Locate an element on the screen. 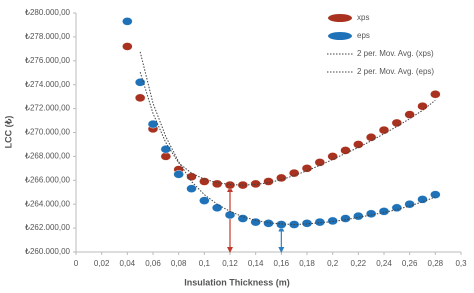 This screenshot has width=474, height=293. legend-label: 2 per. Mov. Avg. (xps) is located at coordinates (395, 53).